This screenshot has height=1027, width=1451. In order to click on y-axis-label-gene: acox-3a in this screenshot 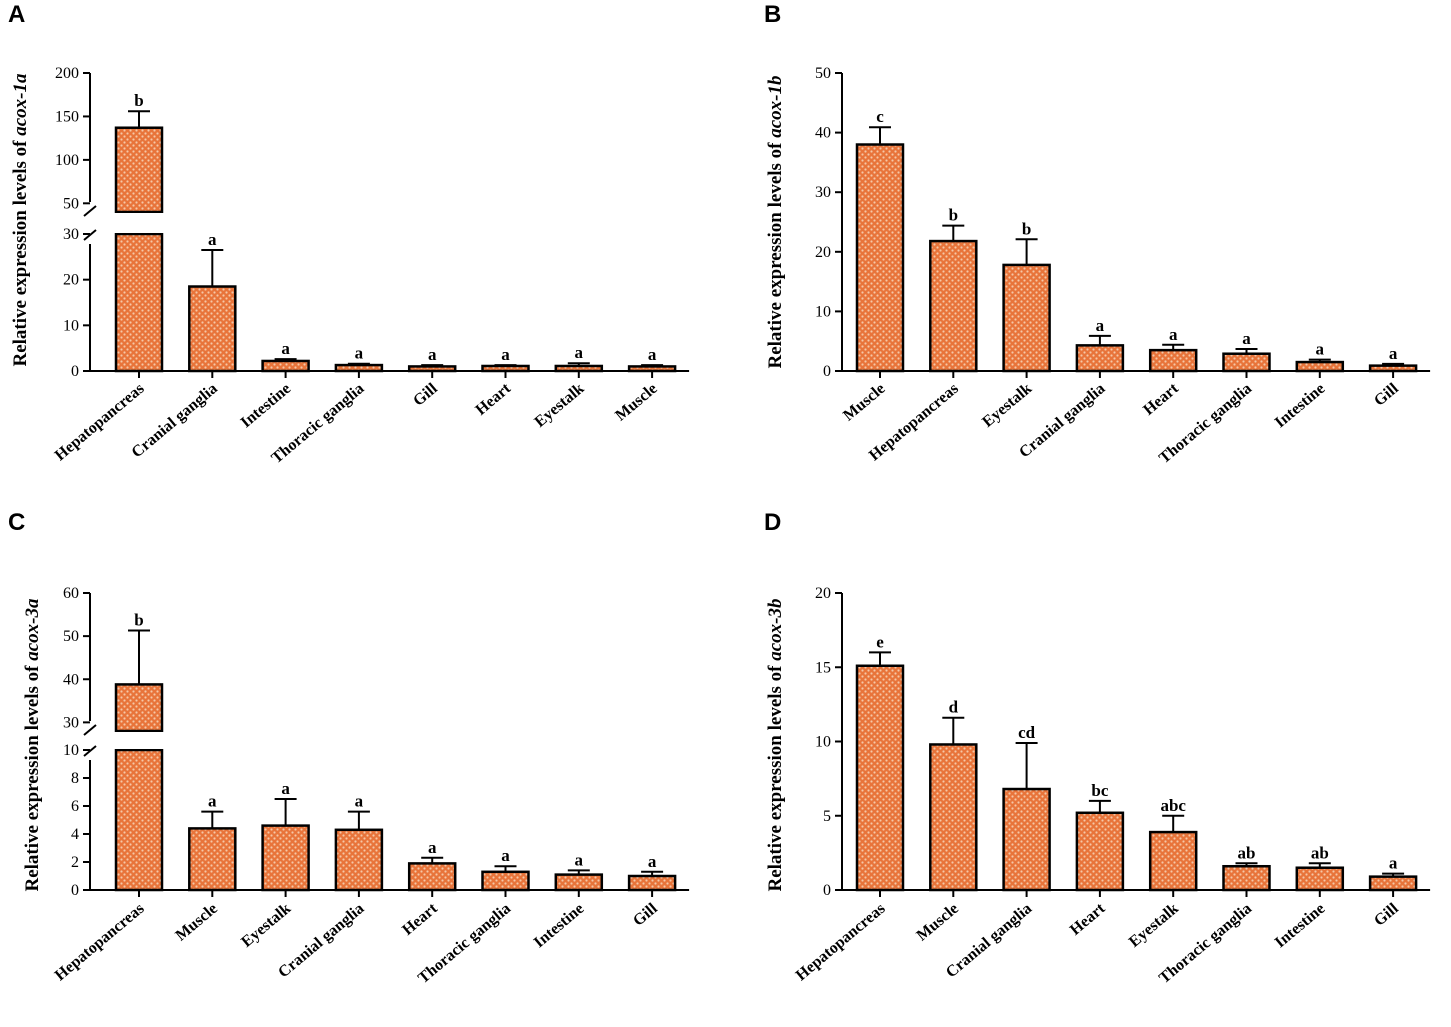, I will do `click(32, 629)`.